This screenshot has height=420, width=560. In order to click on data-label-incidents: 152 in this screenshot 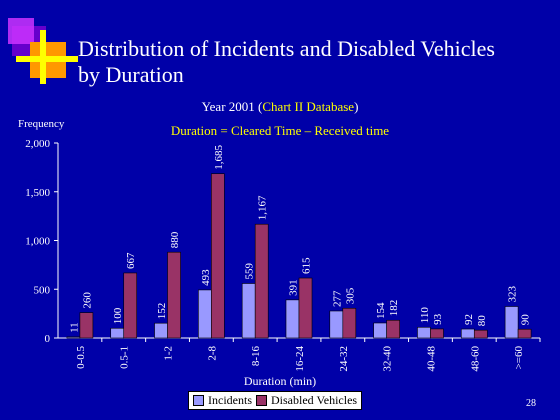, I will do `click(162, 311)`.